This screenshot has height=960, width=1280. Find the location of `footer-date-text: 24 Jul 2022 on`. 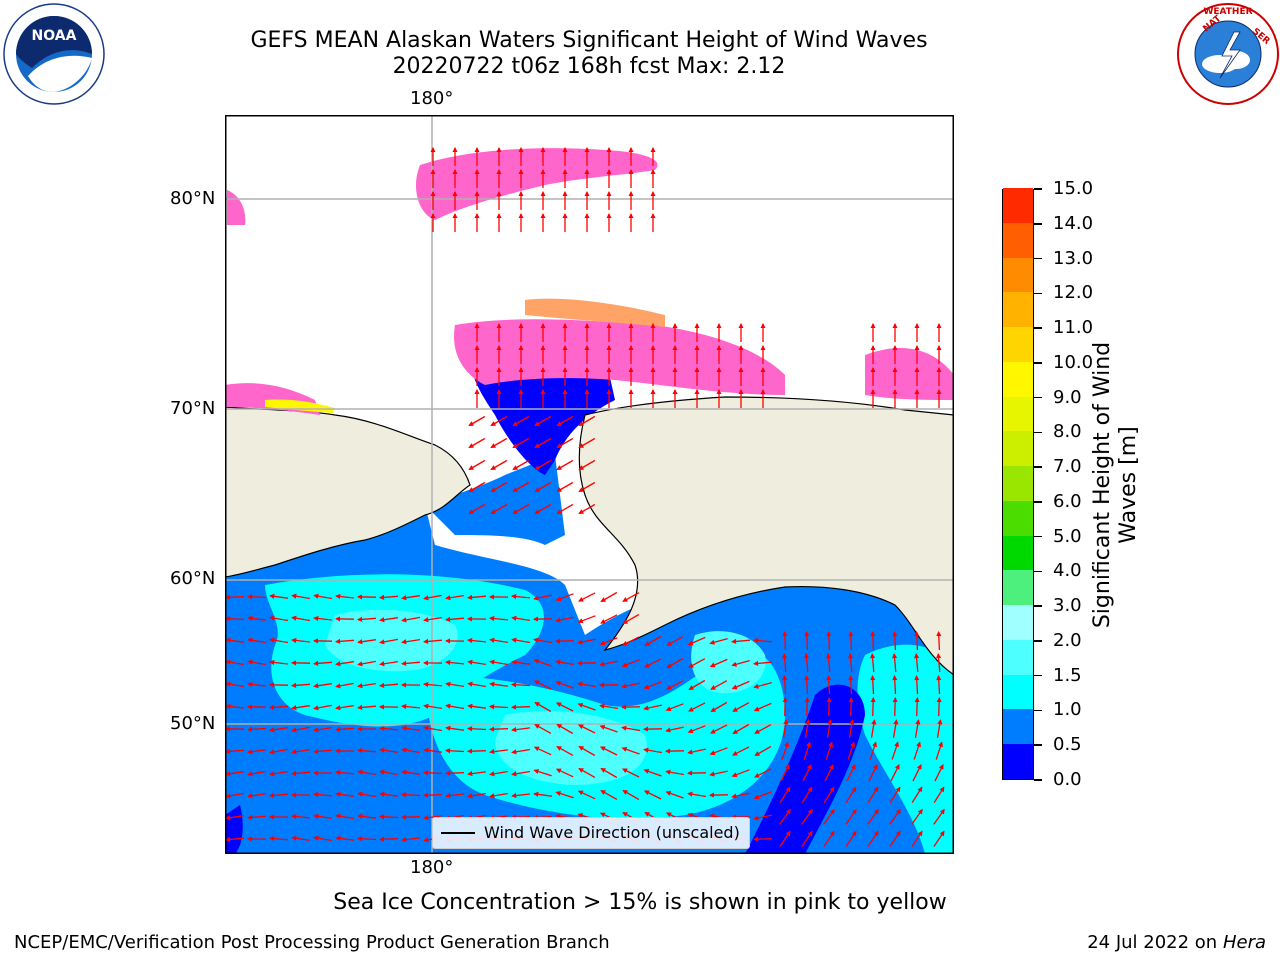

footer-date-text: 24 Jul 2022 on is located at coordinates (1155, 942).